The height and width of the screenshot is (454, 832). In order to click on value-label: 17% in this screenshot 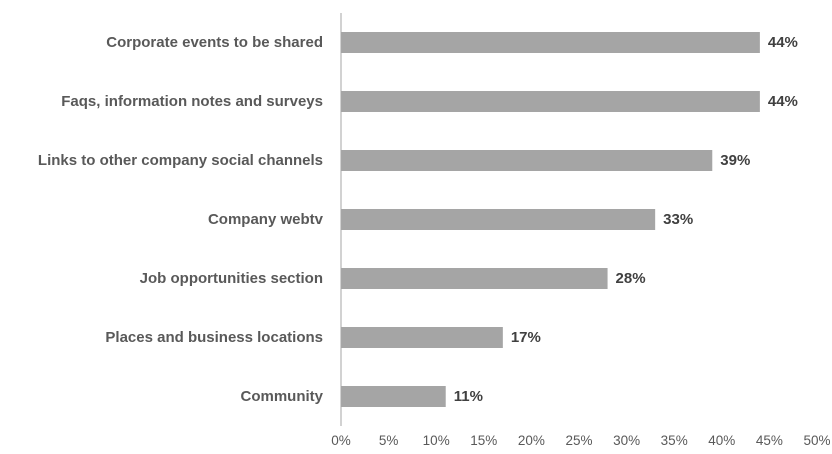, I will do `click(526, 337)`.